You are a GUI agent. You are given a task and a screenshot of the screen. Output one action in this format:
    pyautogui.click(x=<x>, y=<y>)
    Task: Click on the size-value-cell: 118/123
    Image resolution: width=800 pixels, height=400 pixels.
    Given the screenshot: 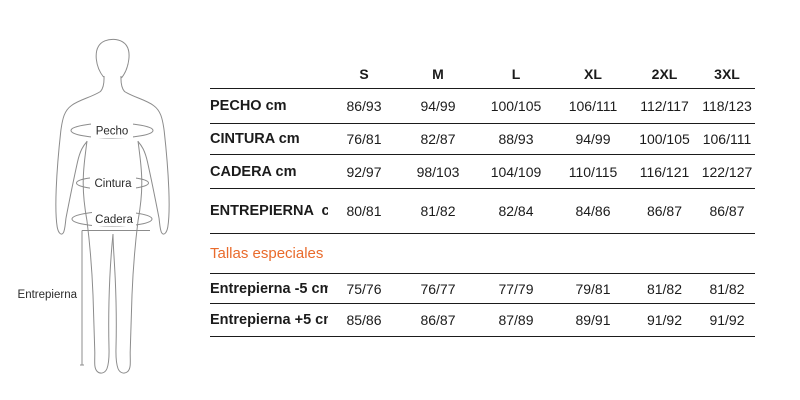 What is the action you would take?
    pyautogui.click(x=727, y=106)
    